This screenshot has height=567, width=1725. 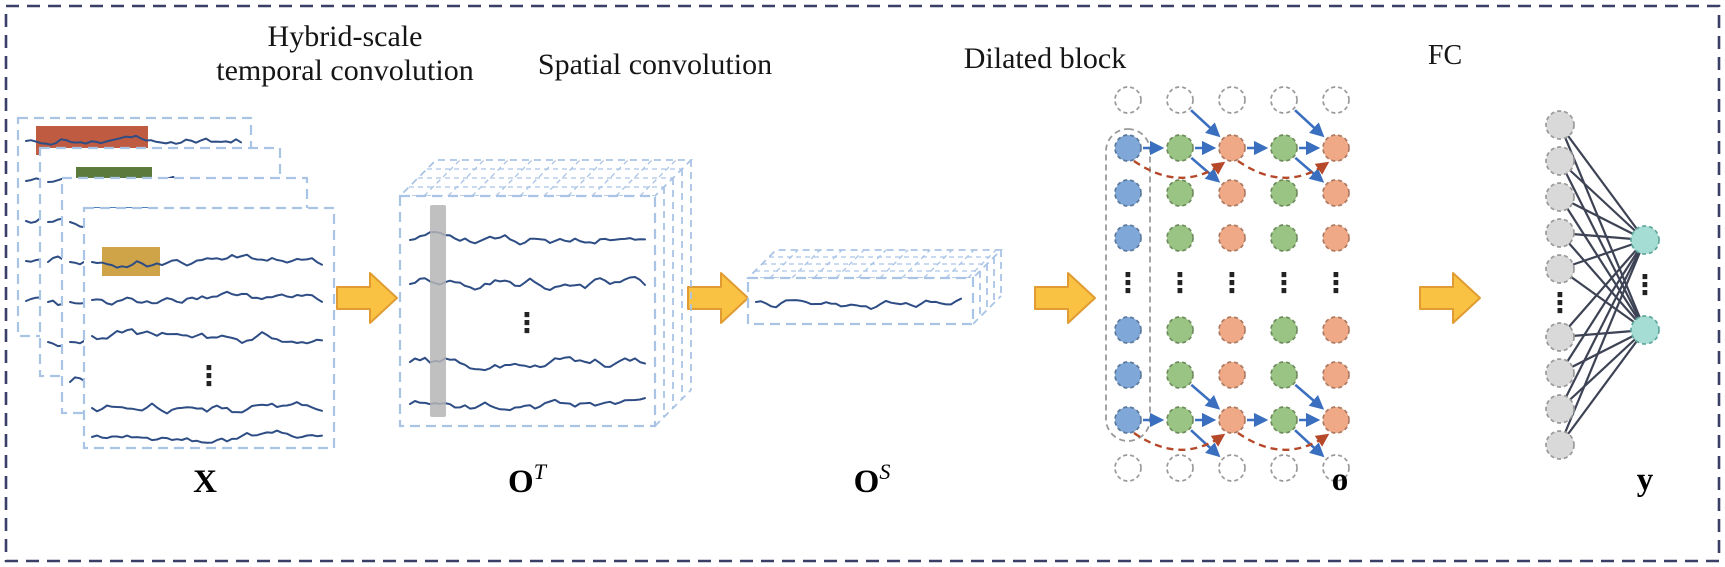 I want to click on temporal-output-signals: ⋮, so click(x=527, y=311).